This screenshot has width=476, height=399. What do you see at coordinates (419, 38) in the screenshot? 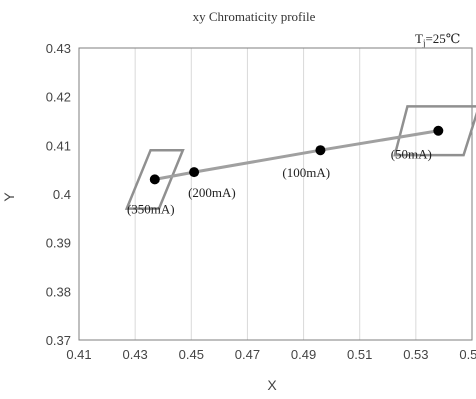
I see `condition-label-main: T` at bounding box center [419, 38].